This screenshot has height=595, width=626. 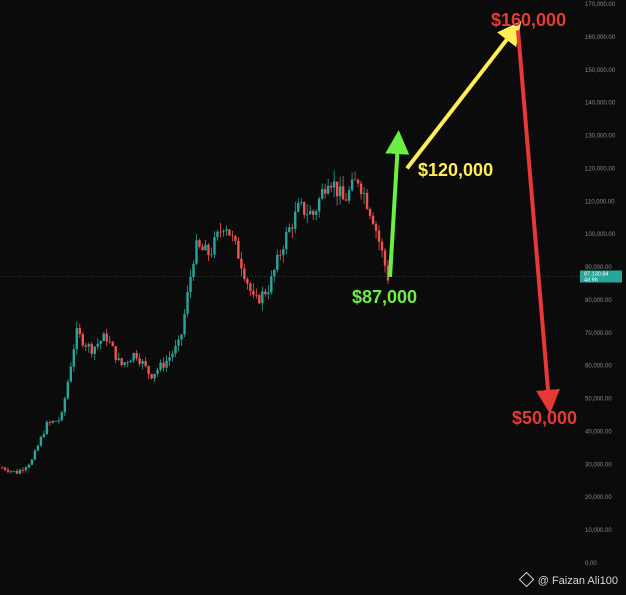 What do you see at coordinates (544, 418) in the screenshot?
I see `annotation-50000: $50,000` at bounding box center [544, 418].